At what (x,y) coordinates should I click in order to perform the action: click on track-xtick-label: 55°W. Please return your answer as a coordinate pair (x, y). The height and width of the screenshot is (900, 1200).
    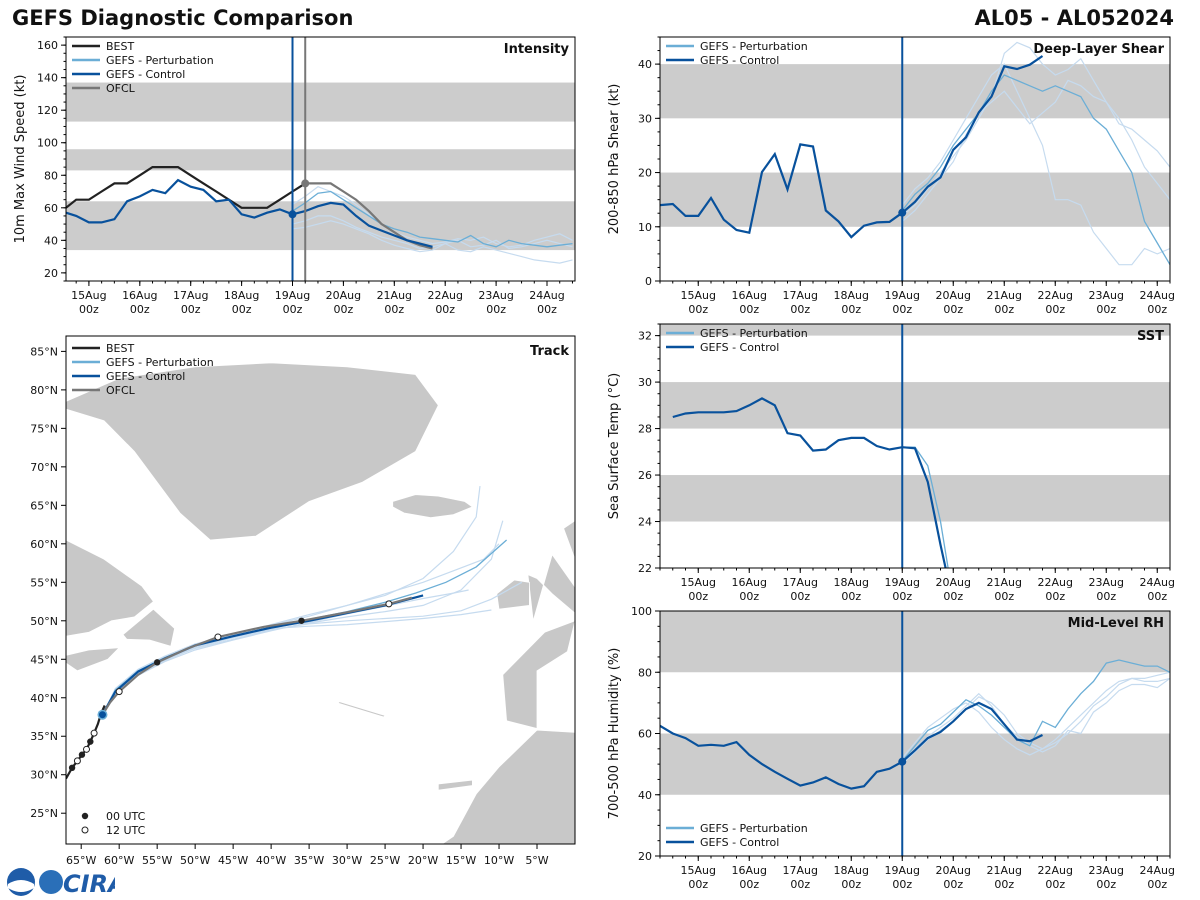
    Looking at the image, I should click on (157, 860).